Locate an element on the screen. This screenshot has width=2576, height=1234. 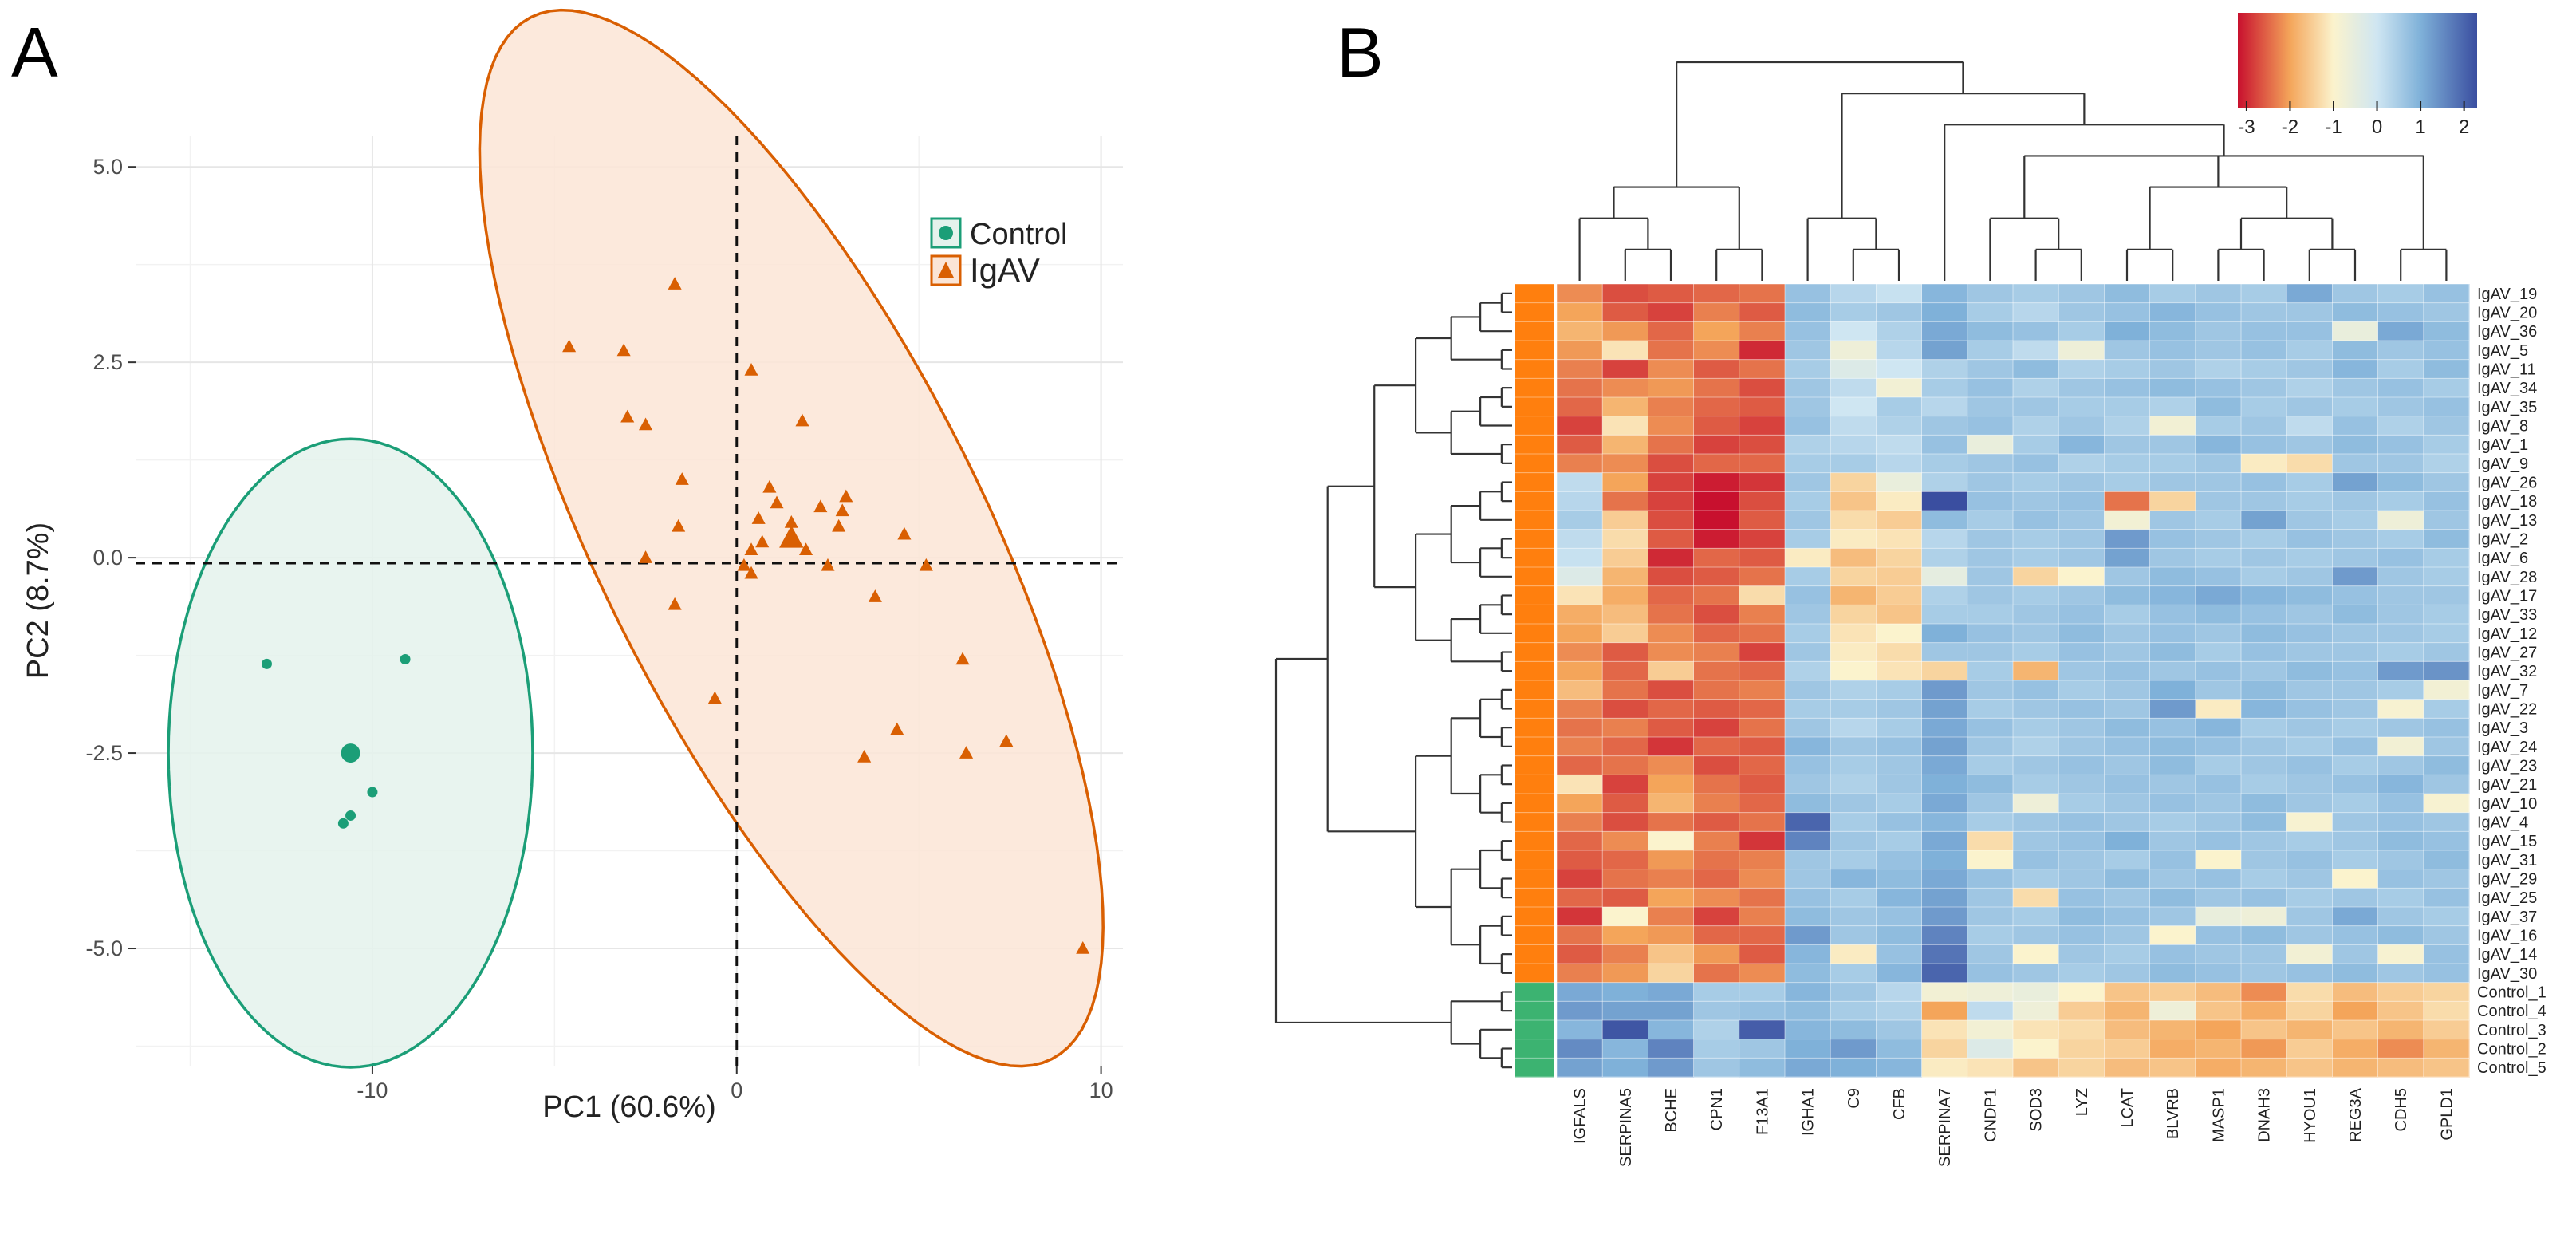
row-label: IgAV_15 is located at coordinates (2507, 842).